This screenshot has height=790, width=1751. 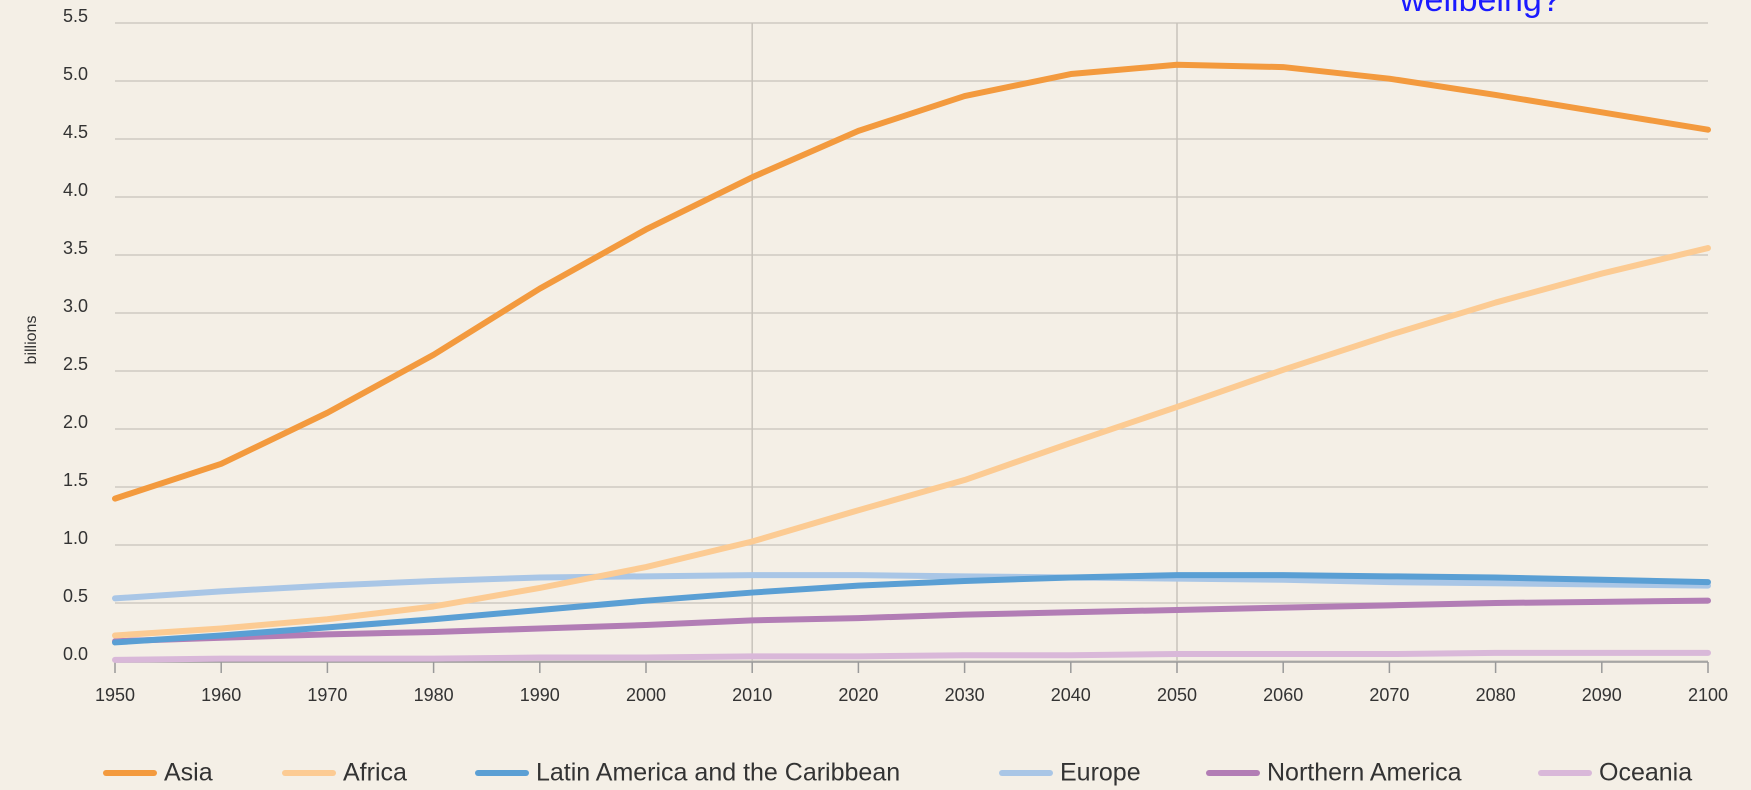 What do you see at coordinates (75, 364) in the screenshot?
I see `y-tick-label: 2.5` at bounding box center [75, 364].